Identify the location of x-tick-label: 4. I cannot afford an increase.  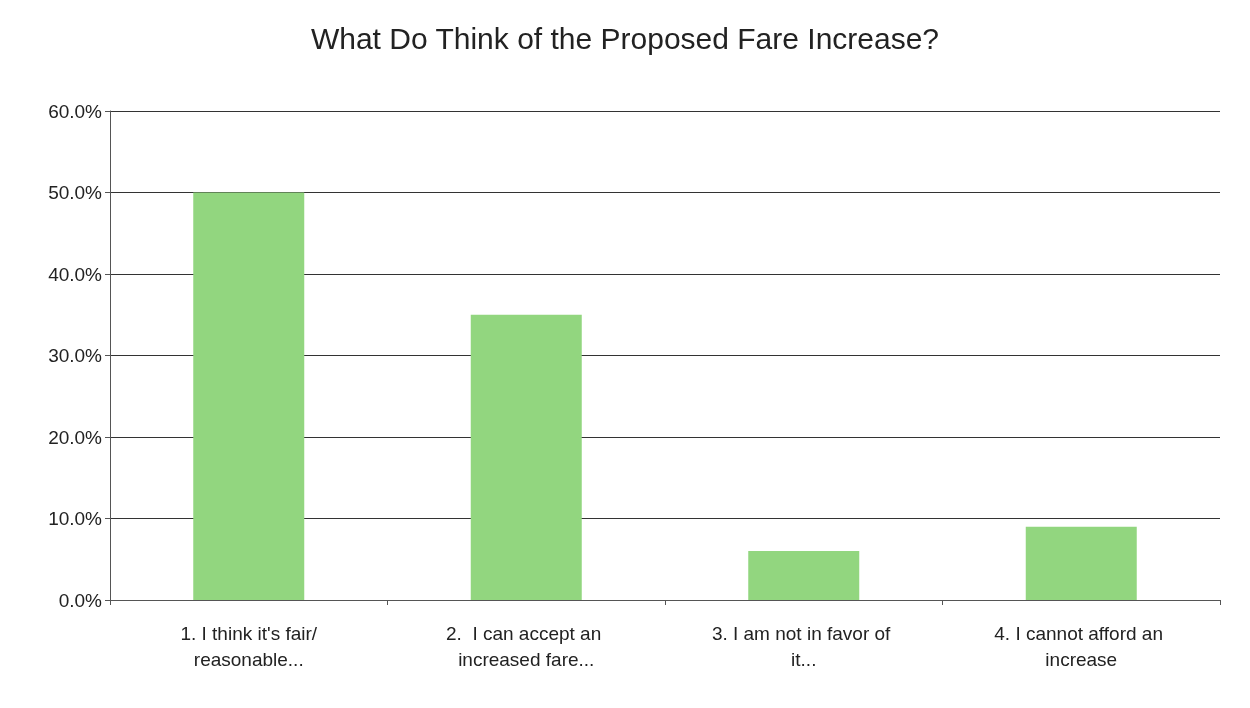
(1081, 646).